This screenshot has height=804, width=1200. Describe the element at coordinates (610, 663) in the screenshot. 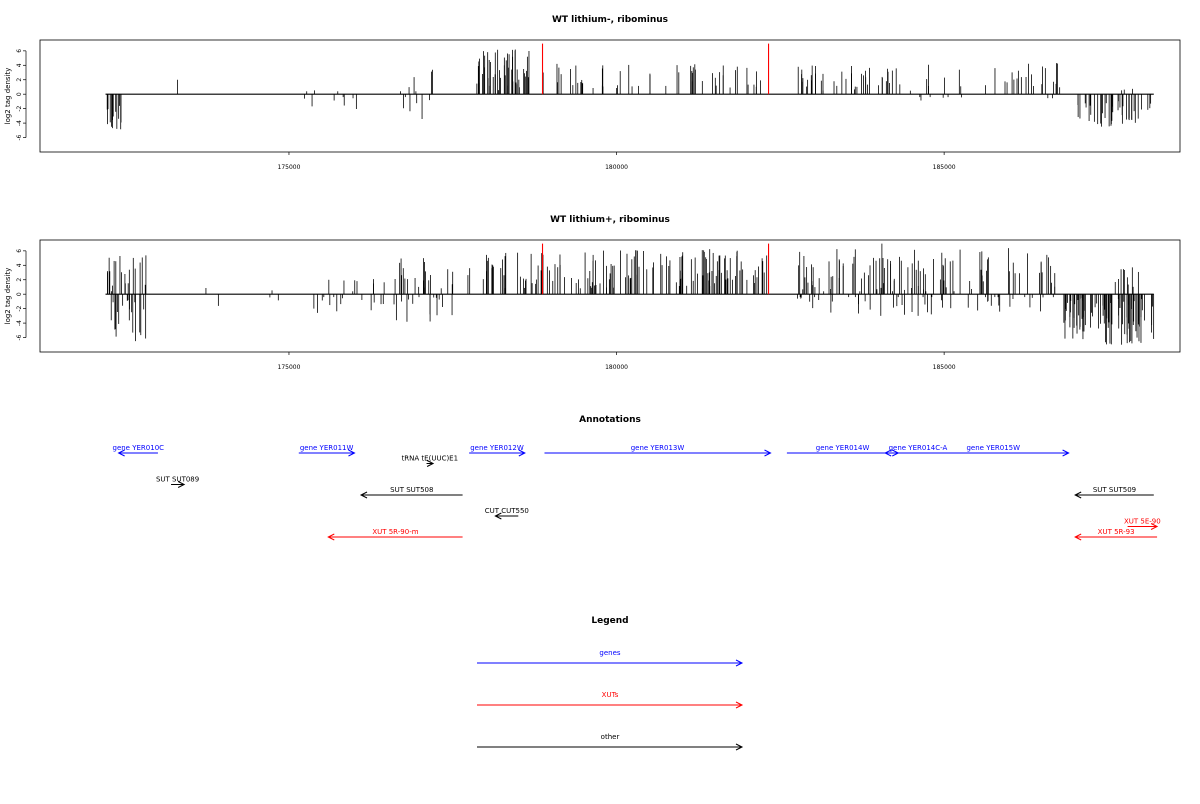

I see `legend-arrow-genes` at that location.